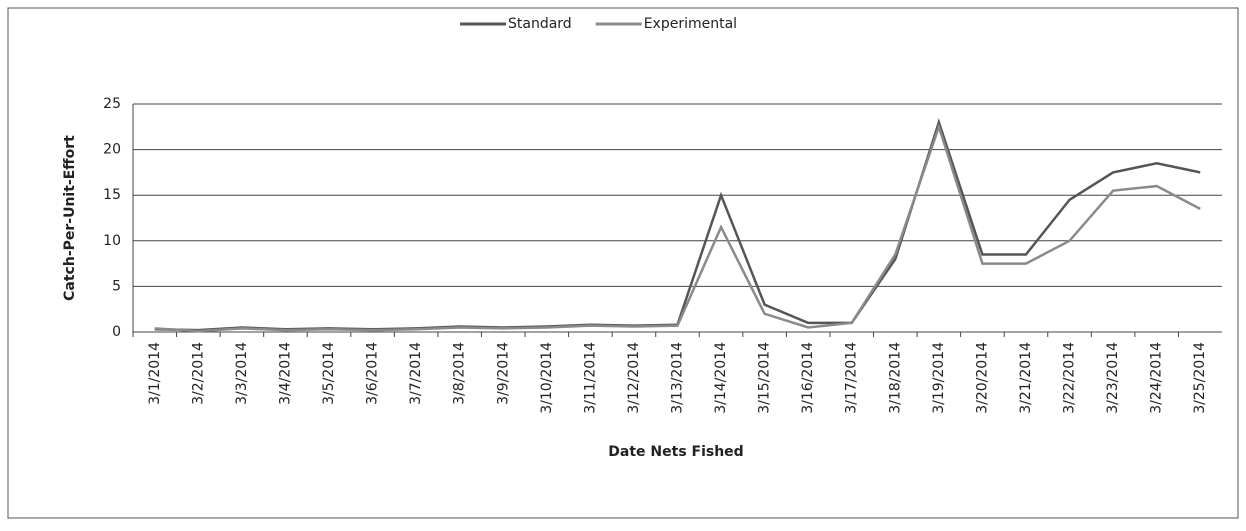 This screenshot has width=1246, height=531. I want to click on y-tick-label: 10, so click(112, 241).